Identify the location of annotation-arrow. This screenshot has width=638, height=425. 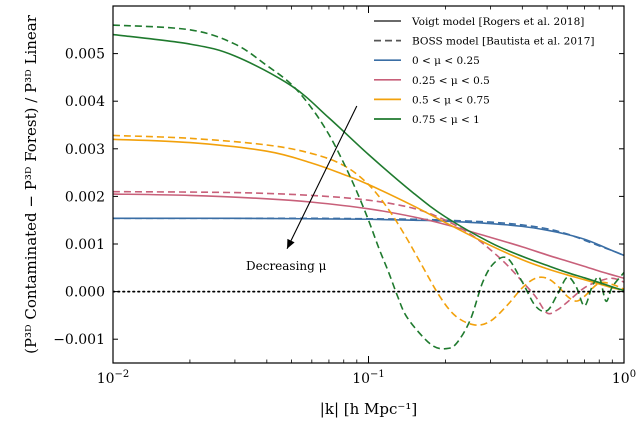
(322, 177).